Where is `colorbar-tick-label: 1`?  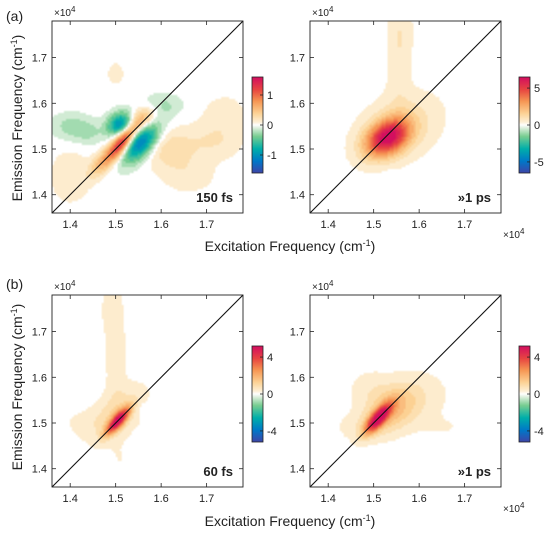 colorbar-tick-label: 1 is located at coordinates (270, 96).